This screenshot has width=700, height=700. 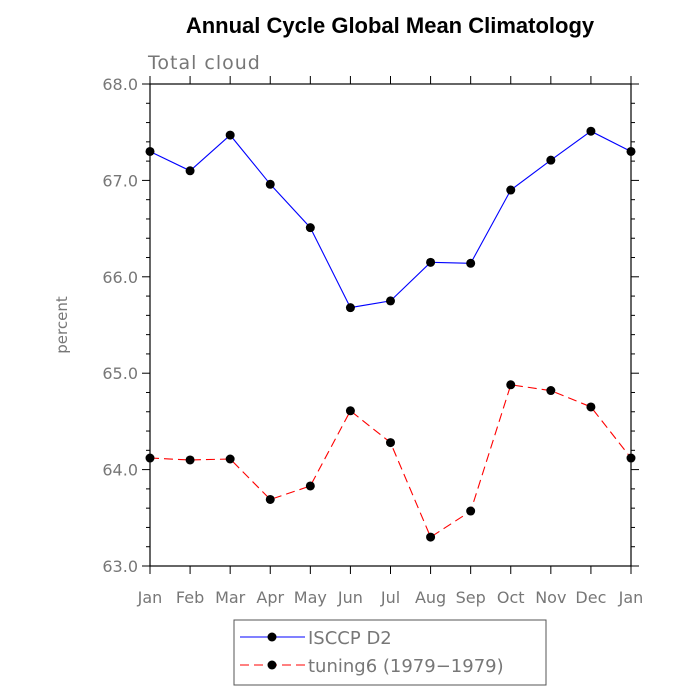 I want to click on y-tick-label: 67.0, so click(x=120, y=180).